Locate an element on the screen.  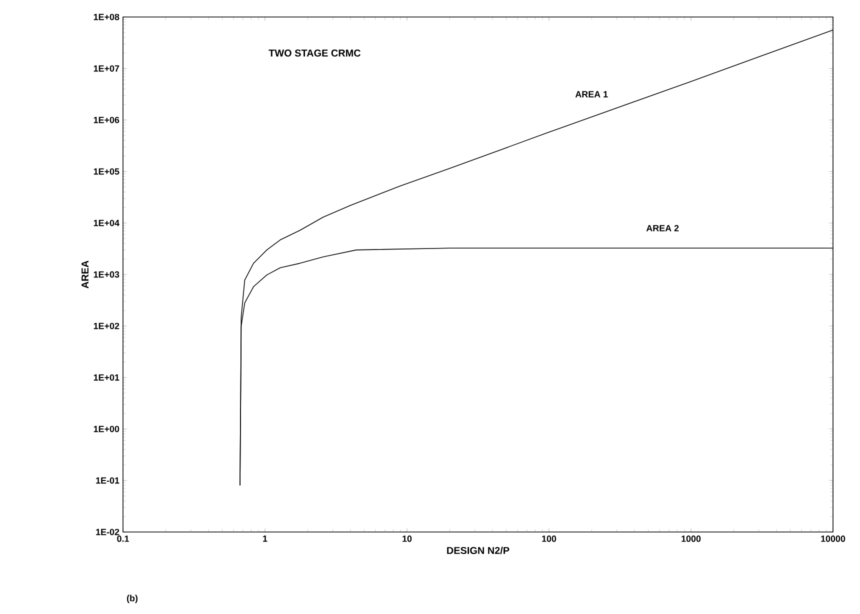
x-tick-label: 100 is located at coordinates (549, 539).